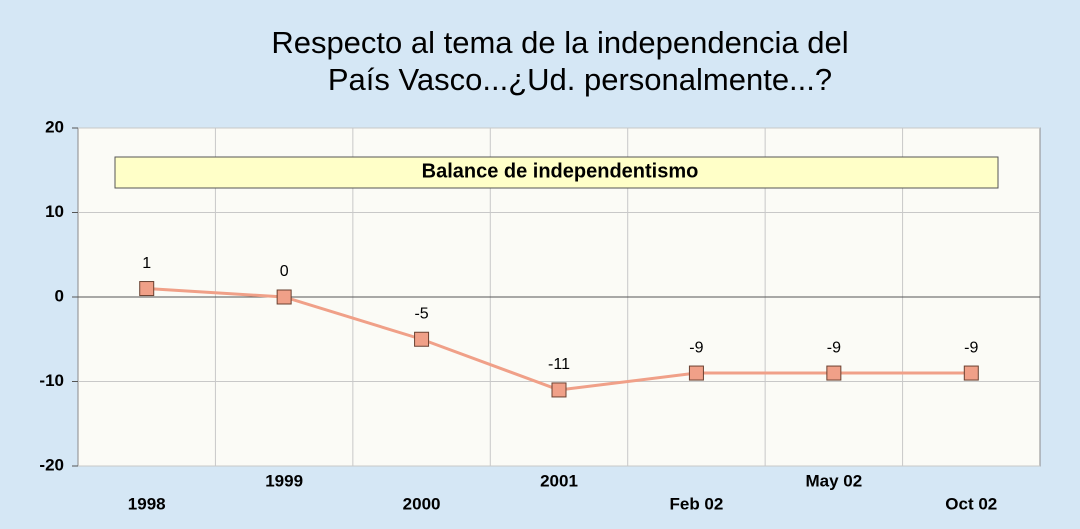 The image size is (1080, 529). I want to click on x-tick-label: 1998, so click(147, 503).